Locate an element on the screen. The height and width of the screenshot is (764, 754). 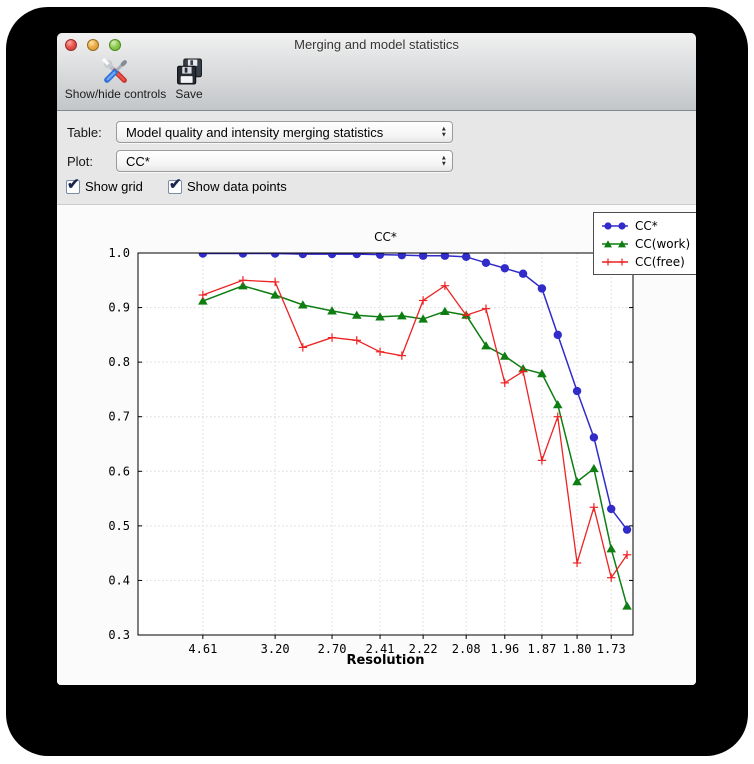
x-axis-label: Resolution is located at coordinates (385, 660).